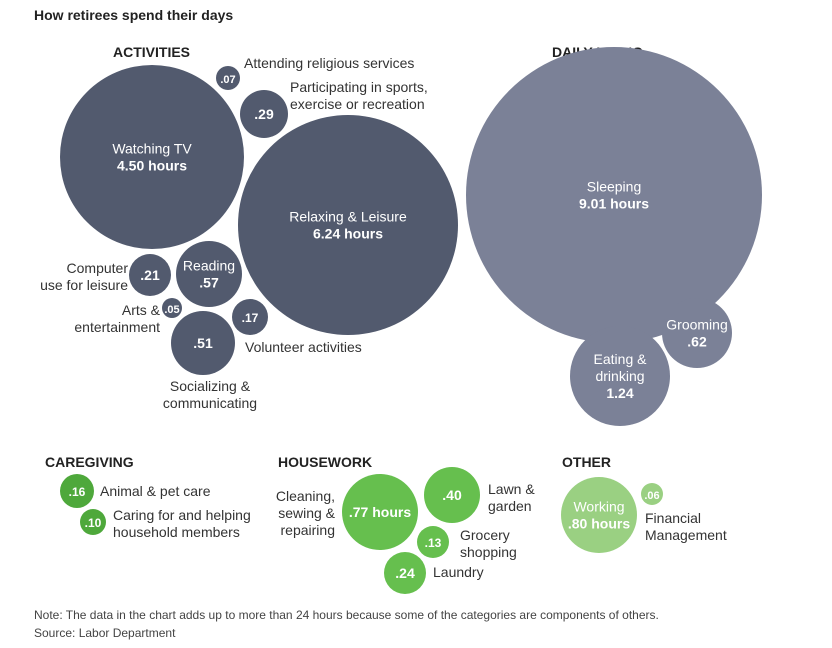 Image resolution: width=832 pixels, height=648 pixels. What do you see at coordinates (458, 572) in the screenshot?
I see `bubble-label-laundry: Laundry` at bounding box center [458, 572].